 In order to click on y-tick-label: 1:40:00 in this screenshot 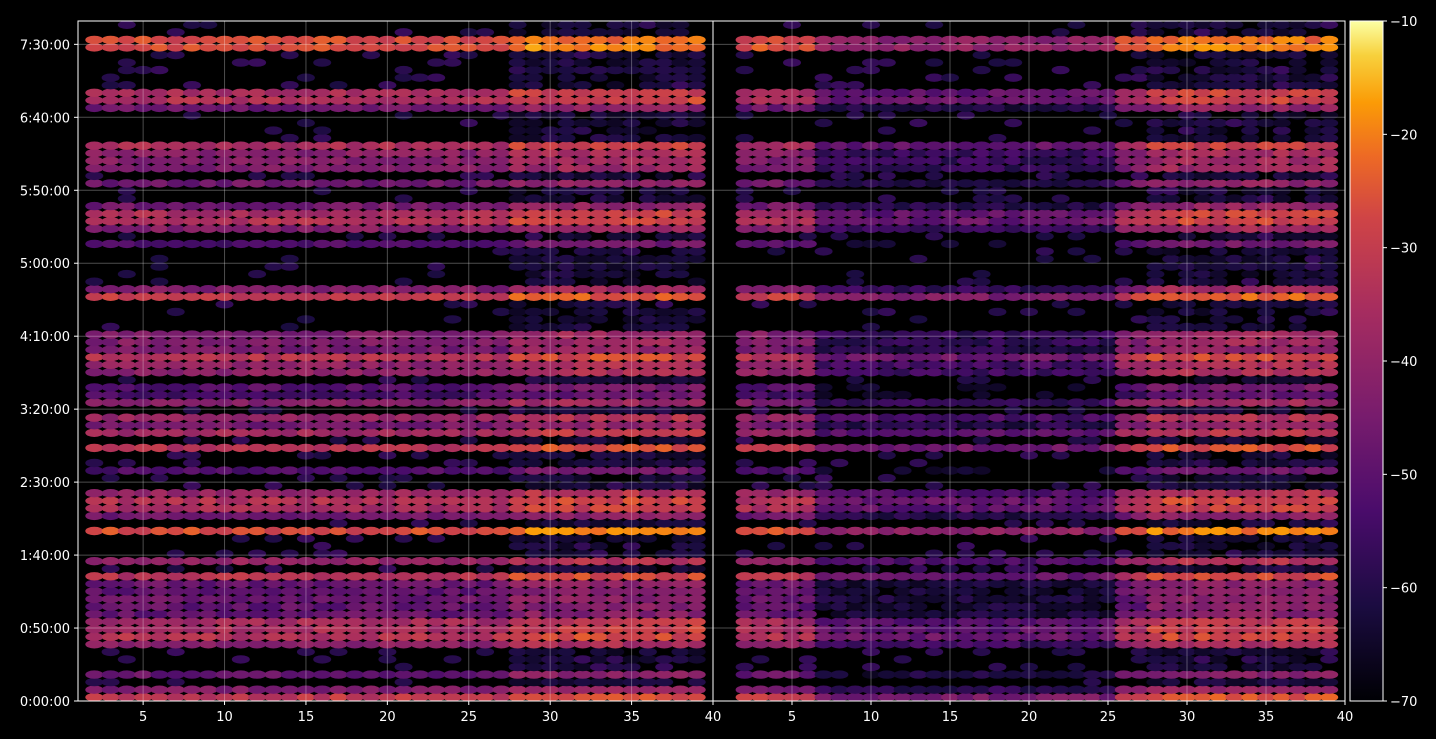, I will do `click(45, 556)`.